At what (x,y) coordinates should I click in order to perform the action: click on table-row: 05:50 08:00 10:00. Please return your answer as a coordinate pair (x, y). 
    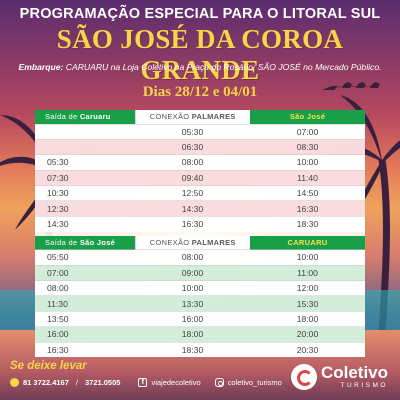
    Looking at the image, I should click on (200, 257).